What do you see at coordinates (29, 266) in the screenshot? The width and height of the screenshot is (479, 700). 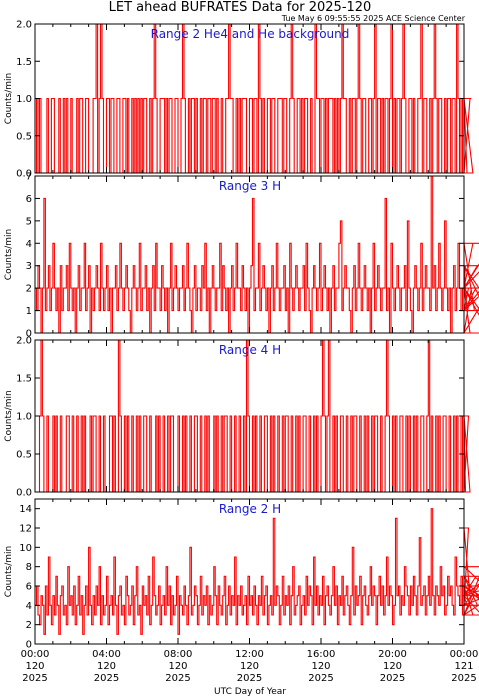 I see `y-tick-label: 3` at bounding box center [29, 266].